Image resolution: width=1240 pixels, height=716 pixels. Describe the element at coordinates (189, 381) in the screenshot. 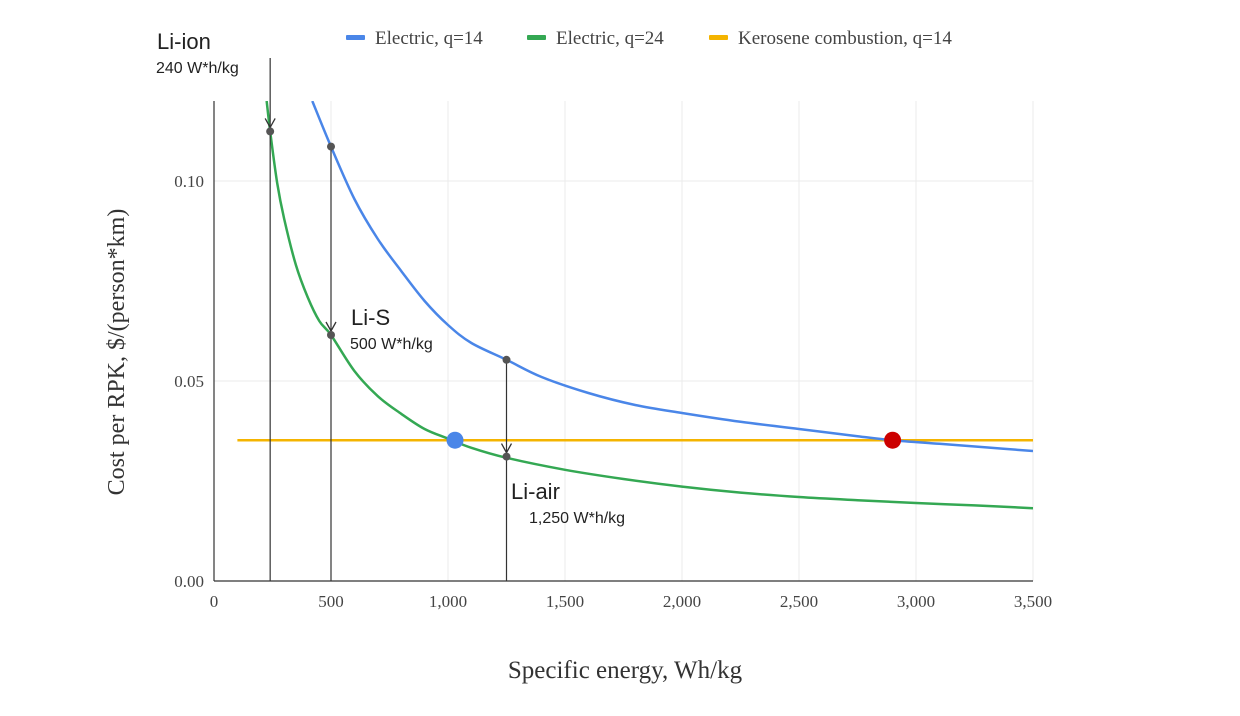

I see `y-tick-label: 0.05` at that location.